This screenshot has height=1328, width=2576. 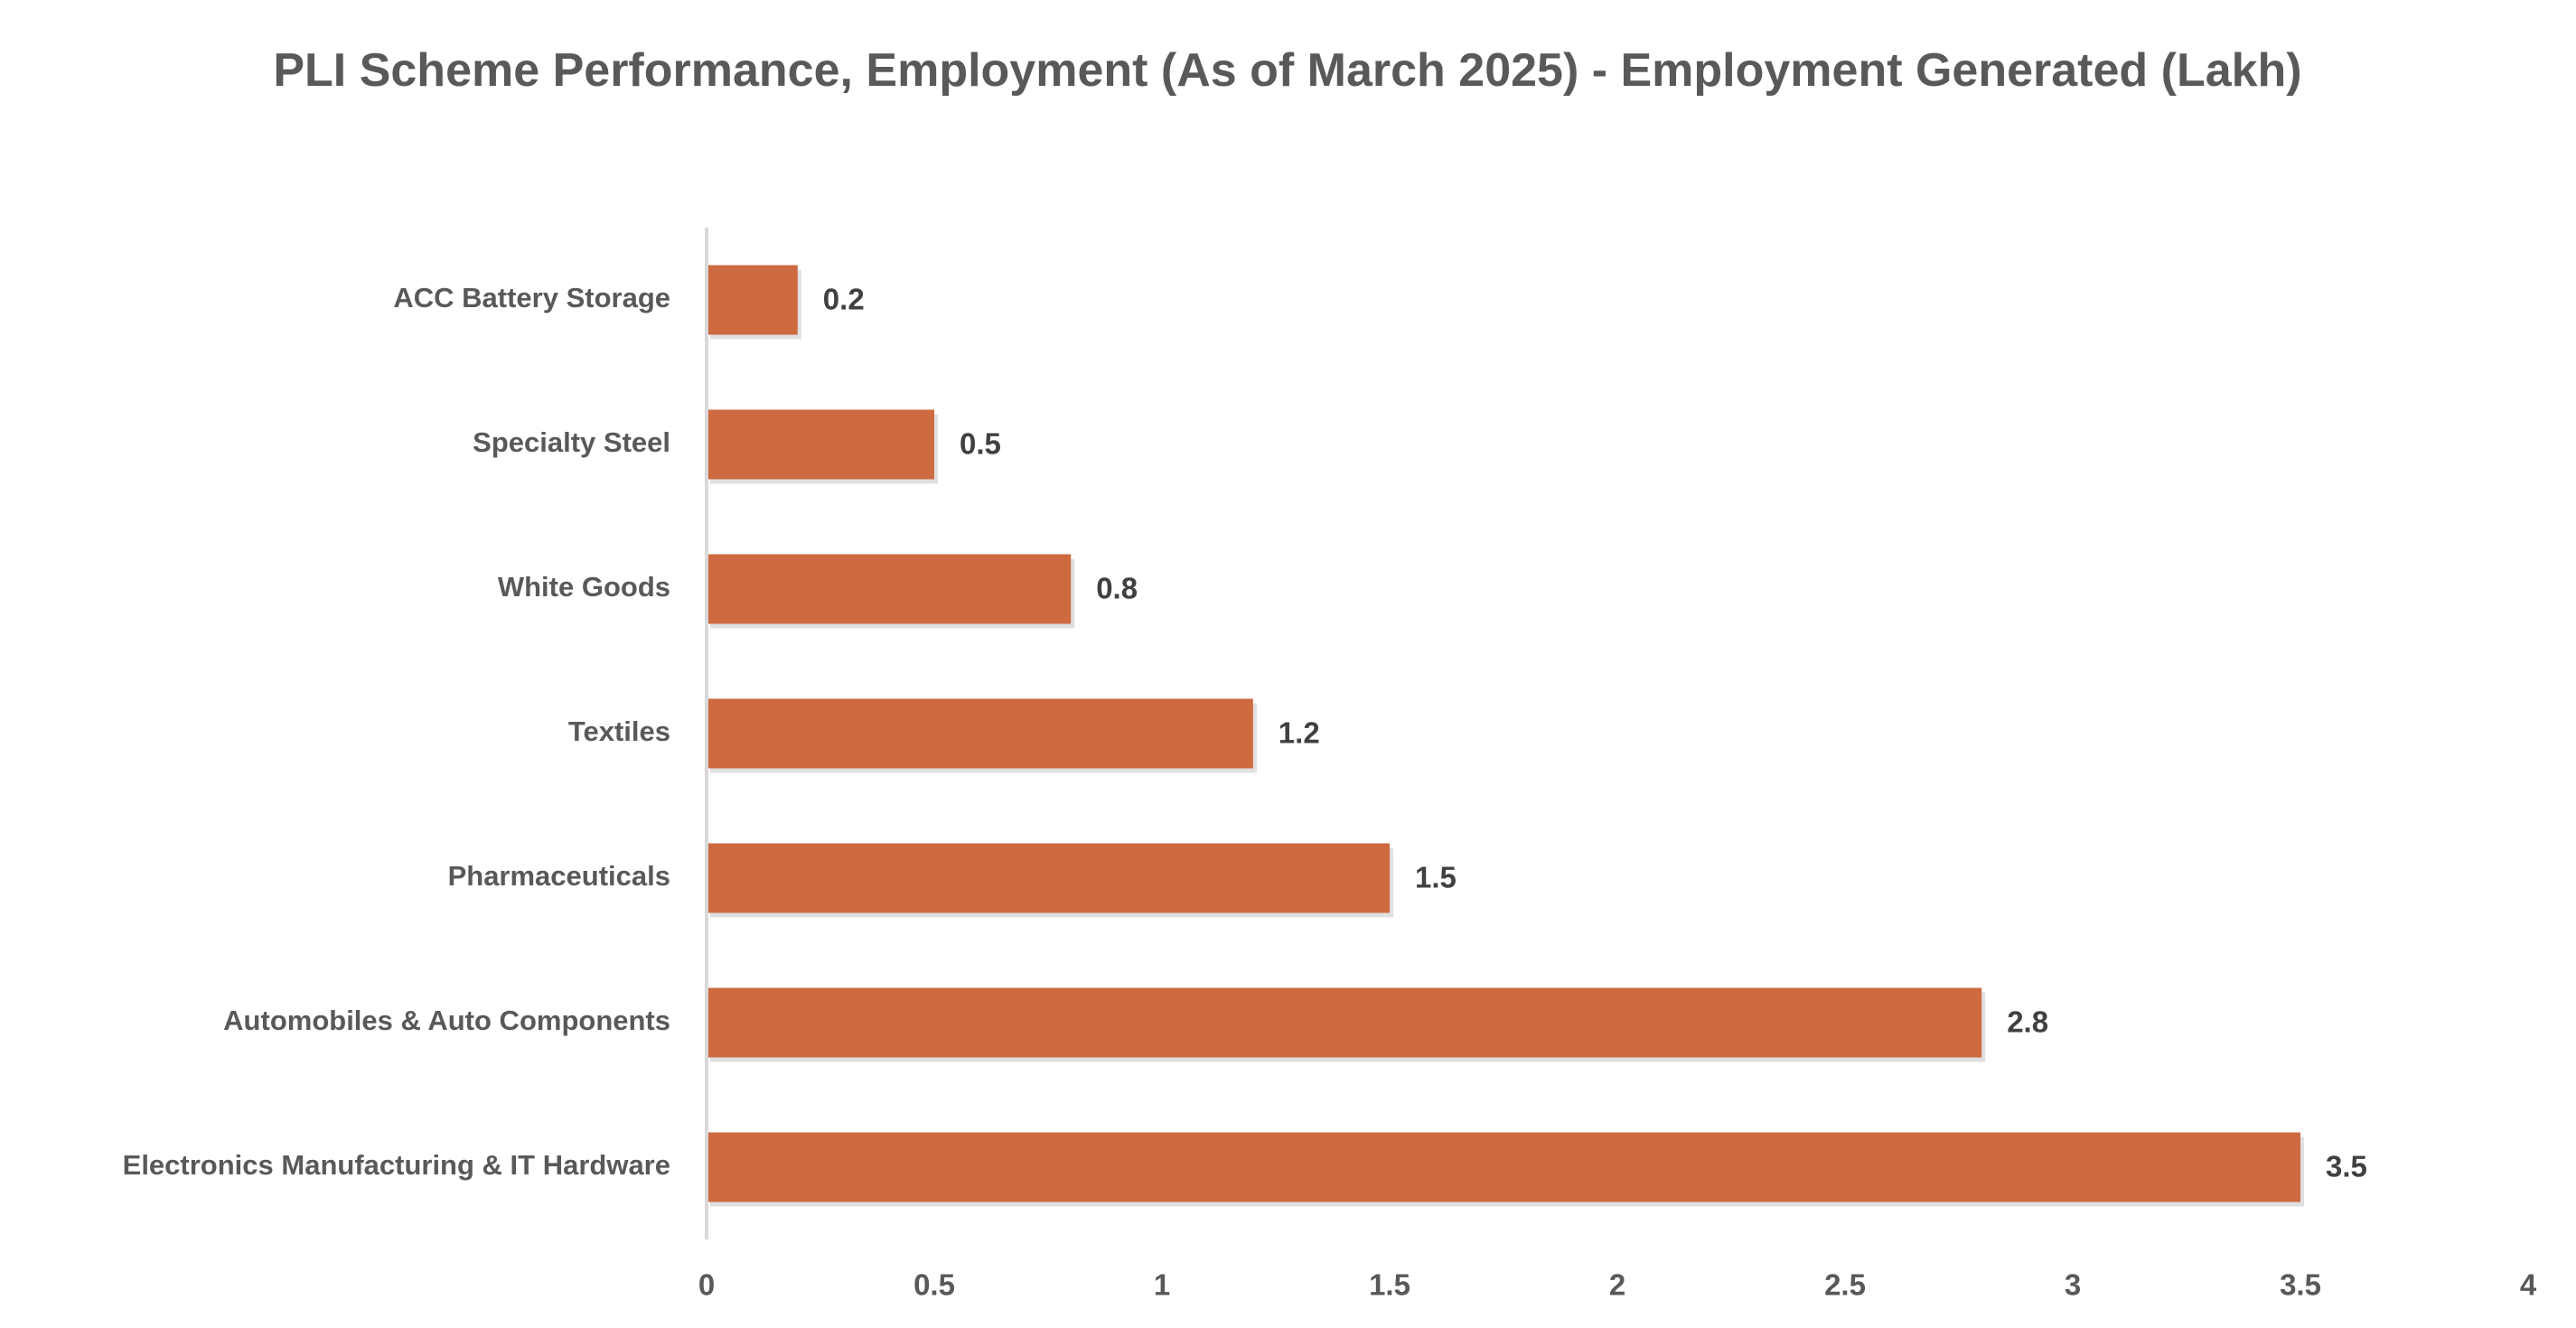 What do you see at coordinates (584, 587) in the screenshot?
I see `y-tick-label: White Goods` at bounding box center [584, 587].